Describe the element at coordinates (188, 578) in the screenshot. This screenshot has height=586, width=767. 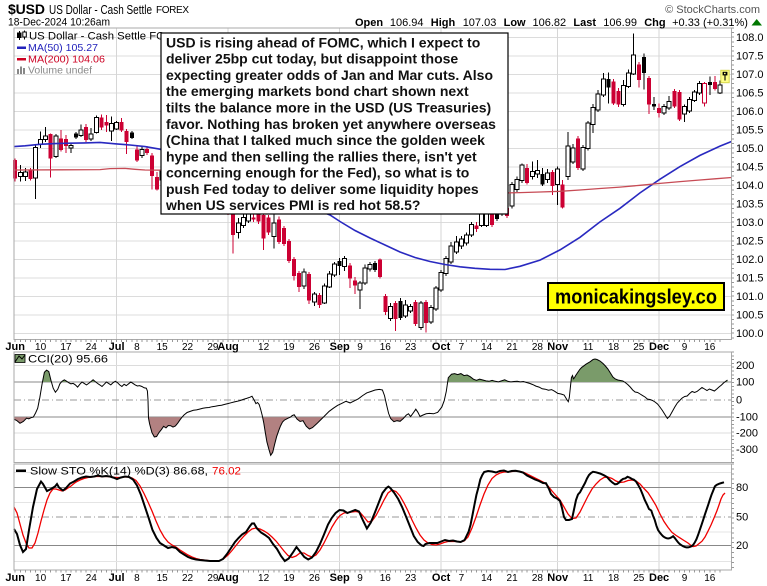
I see `svg-text: 22` at that location.